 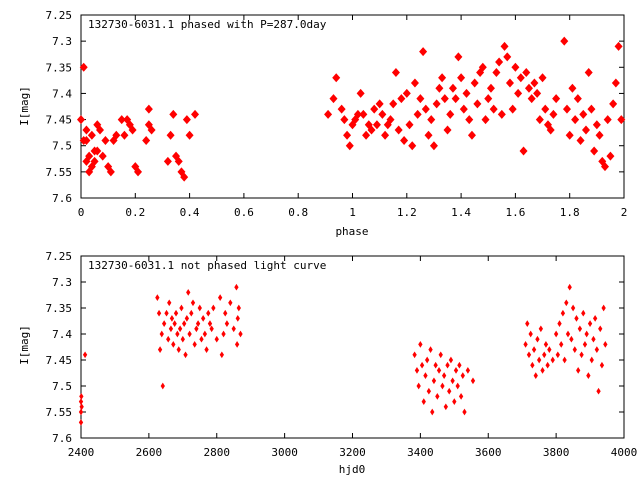 What do you see at coordinates (207, 265) in the screenshot?
I see `unphased-plot-title: 132730-6031.1 not phased light curve` at bounding box center [207, 265].